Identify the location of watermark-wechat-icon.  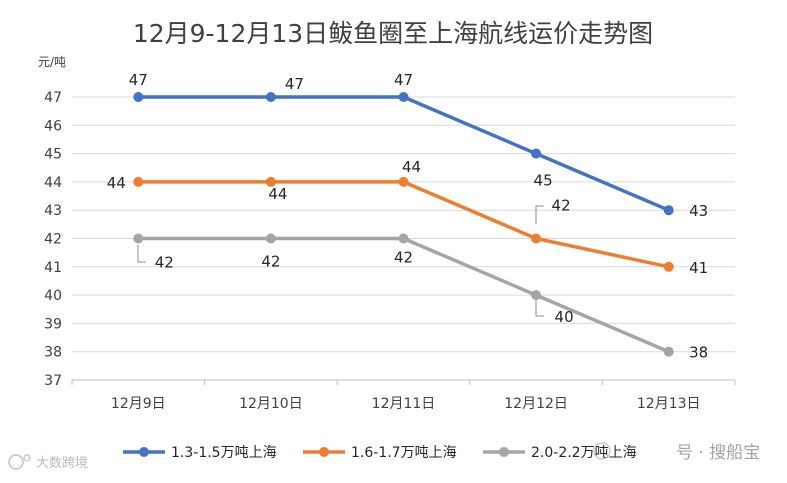
(602, 451).